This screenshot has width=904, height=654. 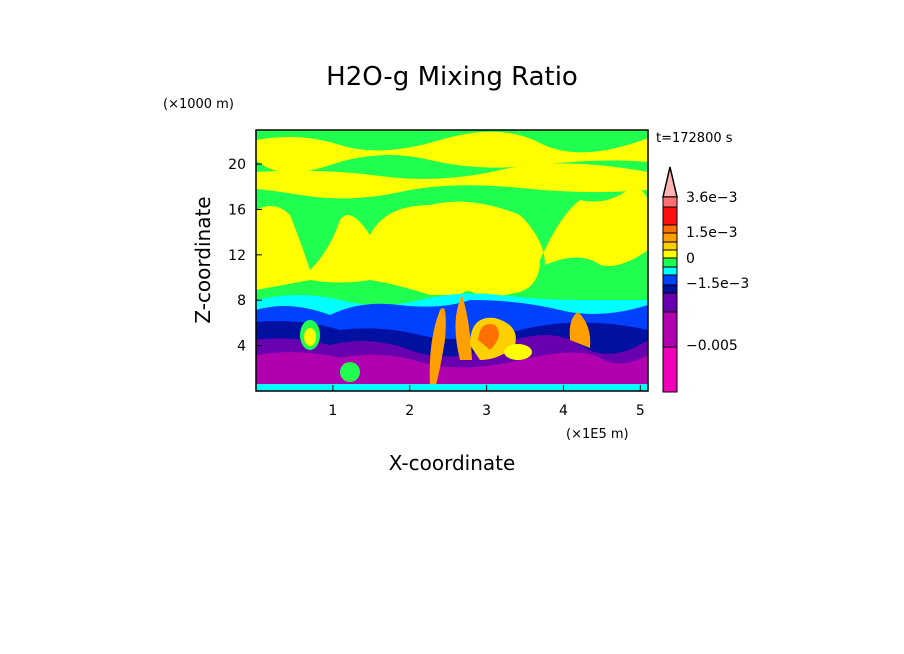 What do you see at coordinates (452, 387) in the screenshot?
I see `surface-layer` at bounding box center [452, 387].